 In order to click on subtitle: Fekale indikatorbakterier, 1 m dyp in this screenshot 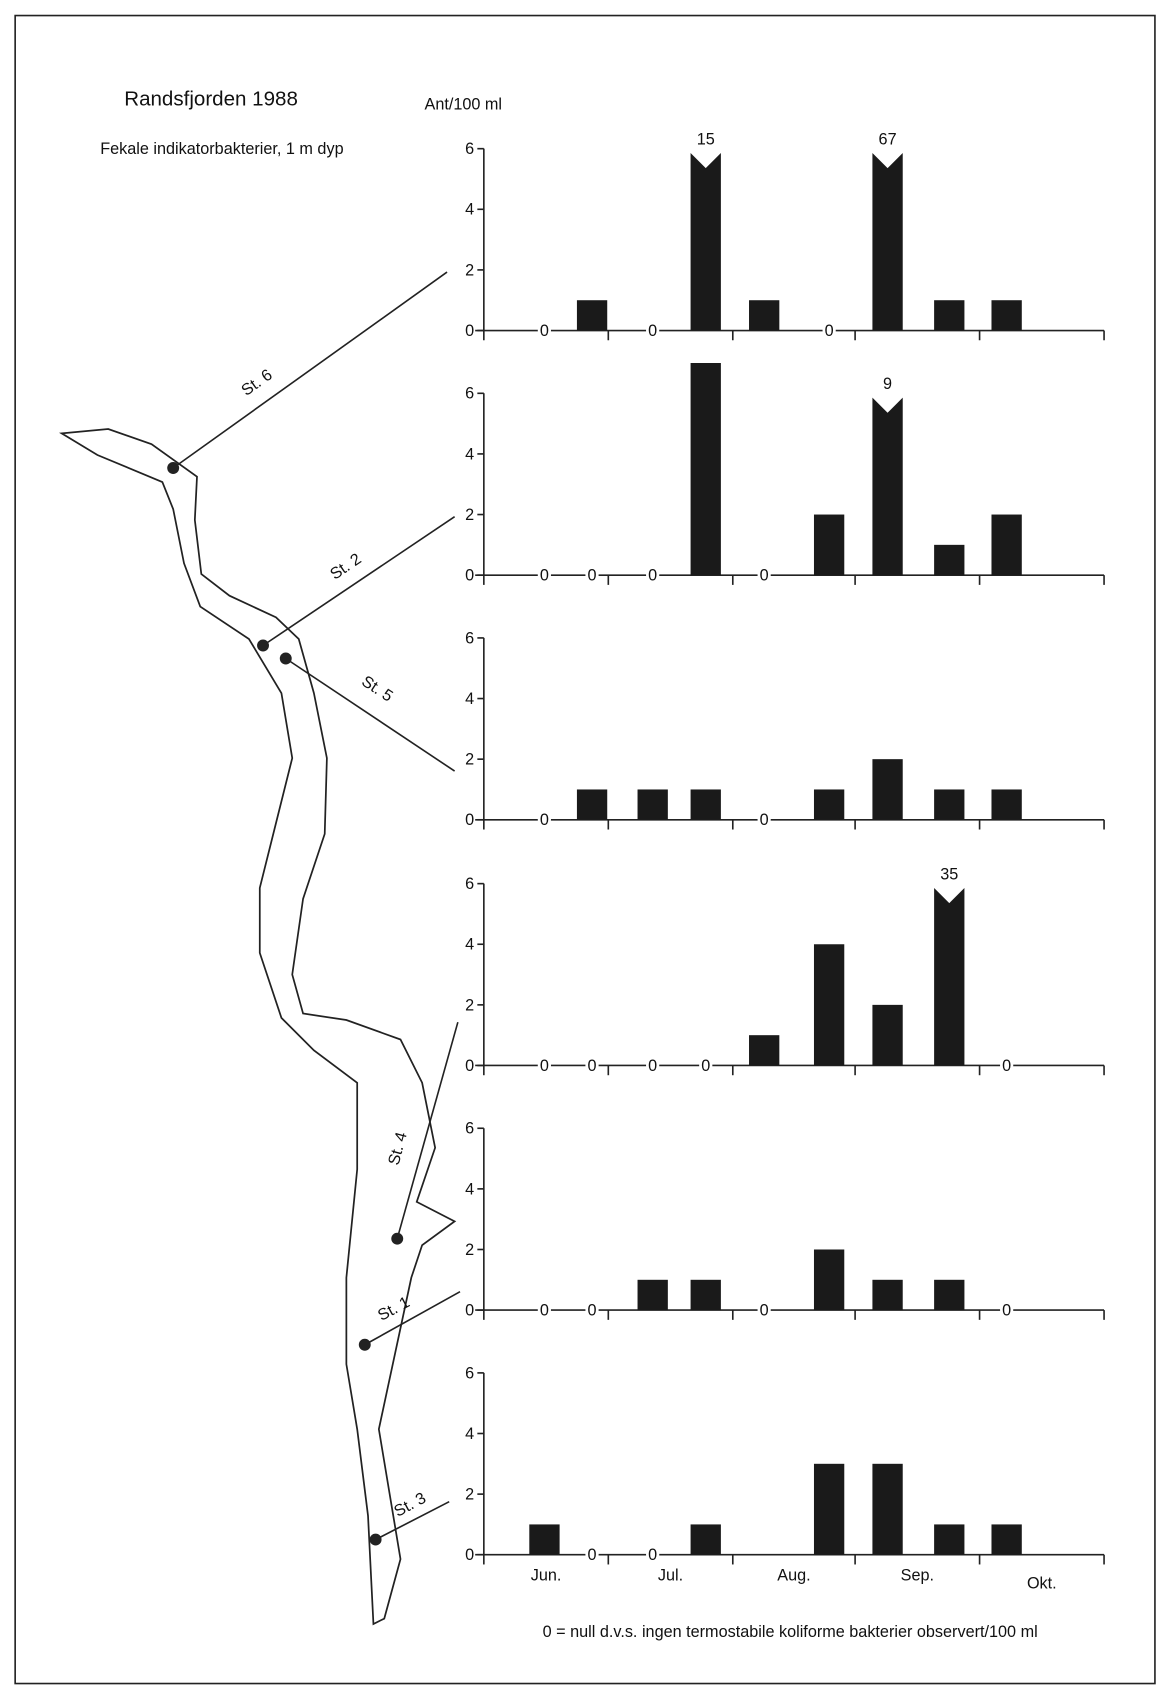, I will do `click(221, 149)`.